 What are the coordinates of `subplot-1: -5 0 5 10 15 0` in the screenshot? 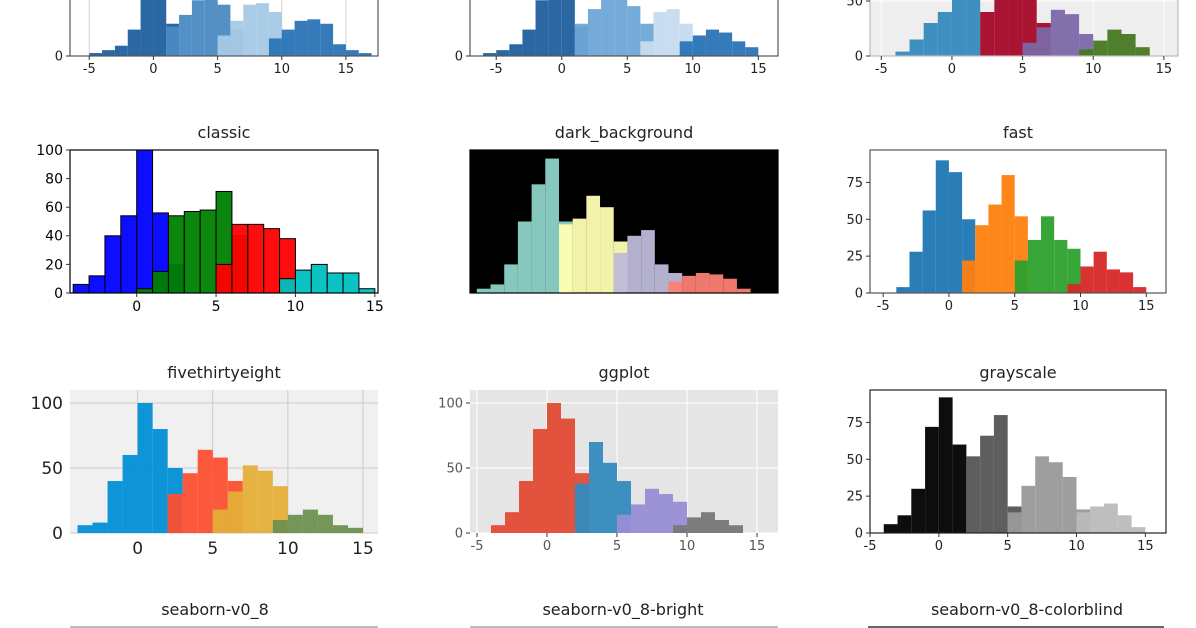 It's located at (617, 38).